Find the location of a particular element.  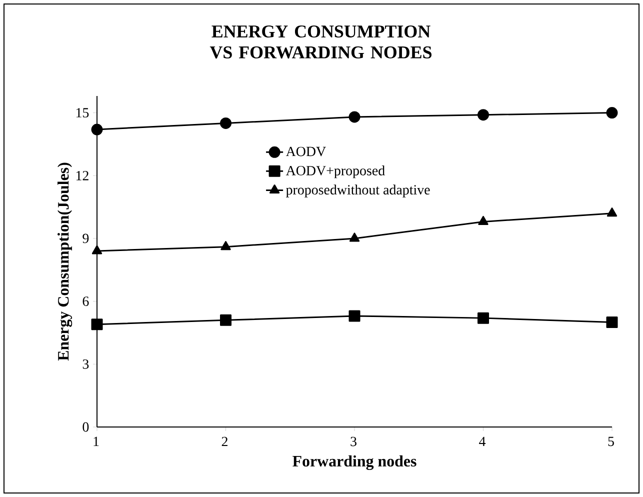

y-tick-label: 9 is located at coordinates (85, 239).